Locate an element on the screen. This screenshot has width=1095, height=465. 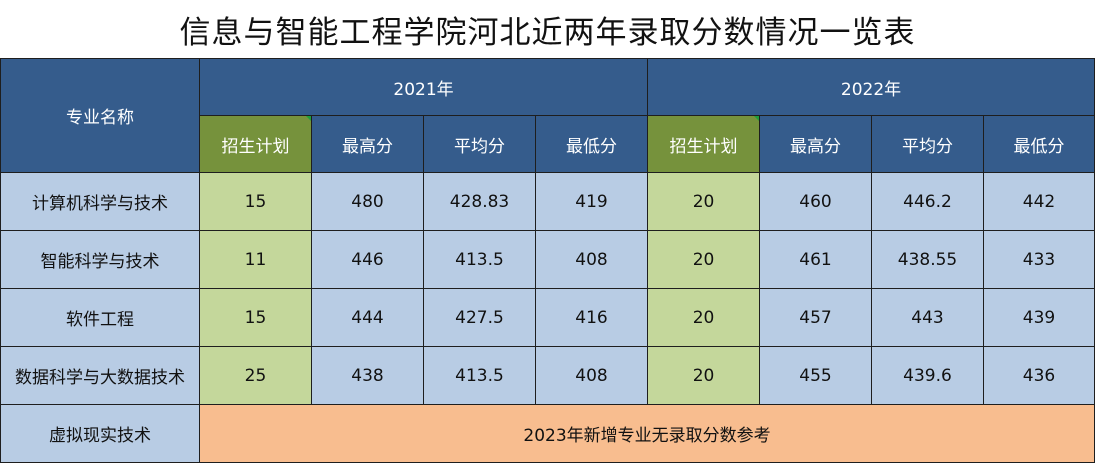
table-row: 软件工程 15 444 427.5 416 20 457 443 439 is located at coordinates (547, 317).